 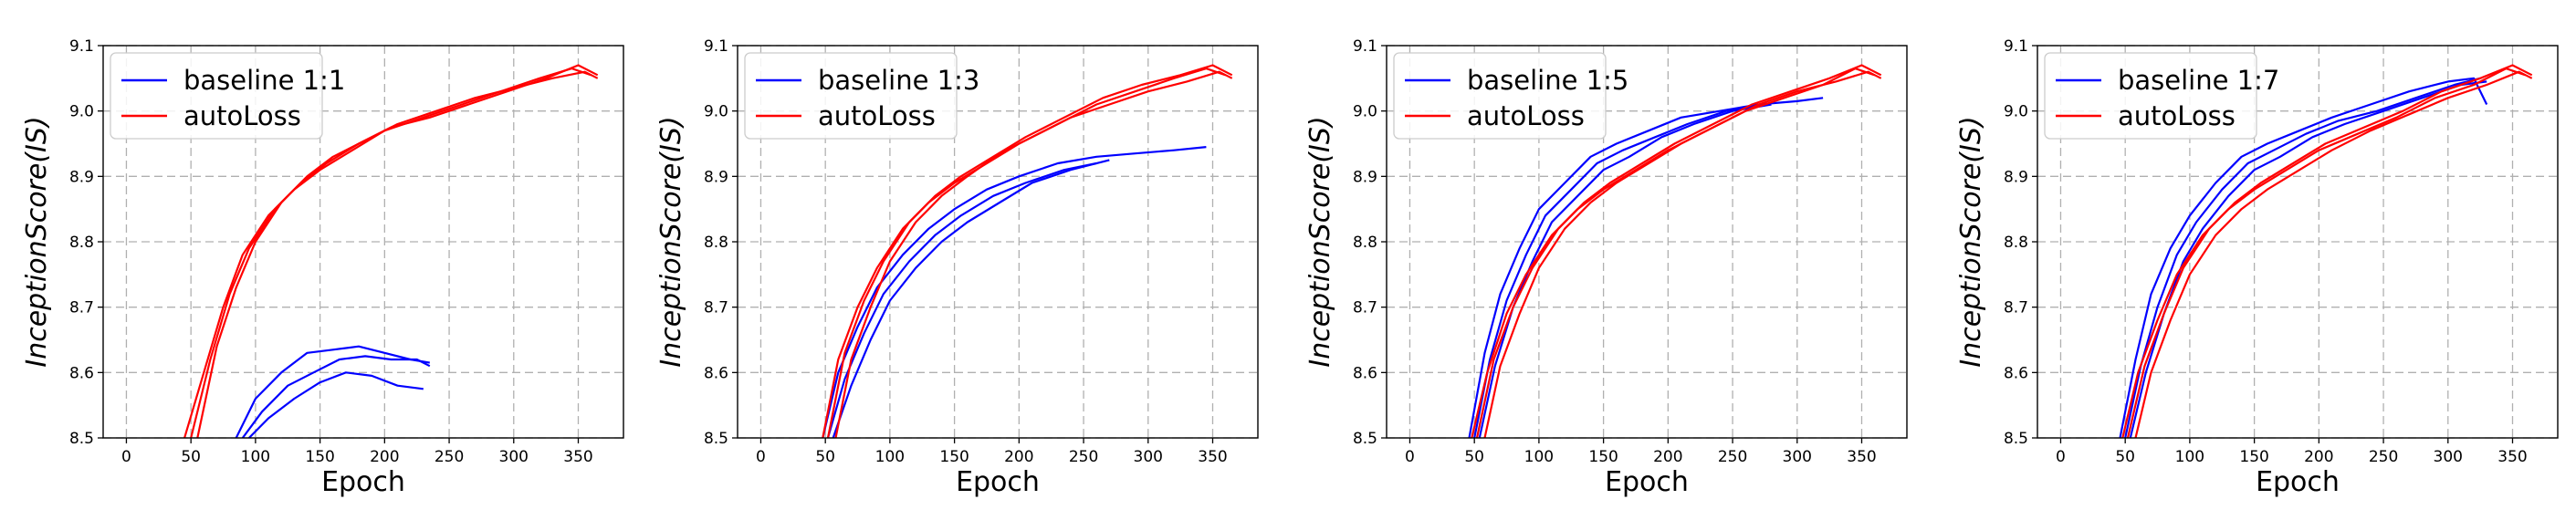 I want to click on legend: baseline 1:7 autoLoss, so click(x=2162, y=96).